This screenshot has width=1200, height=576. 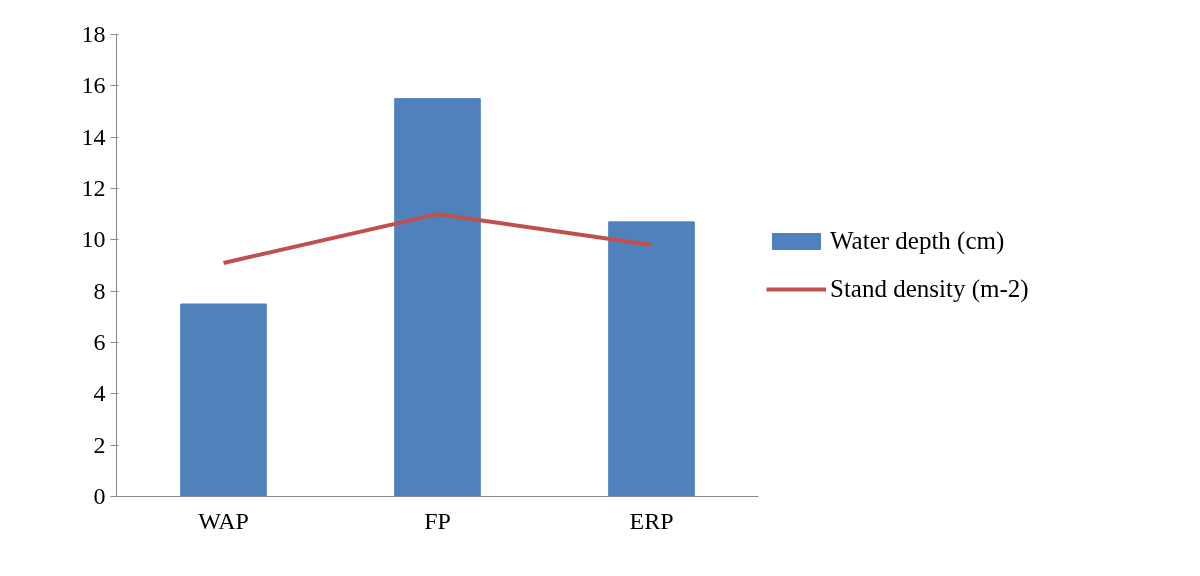 What do you see at coordinates (437, 520) in the screenshot?
I see `x-tick-label: FP` at bounding box center [437, 520].